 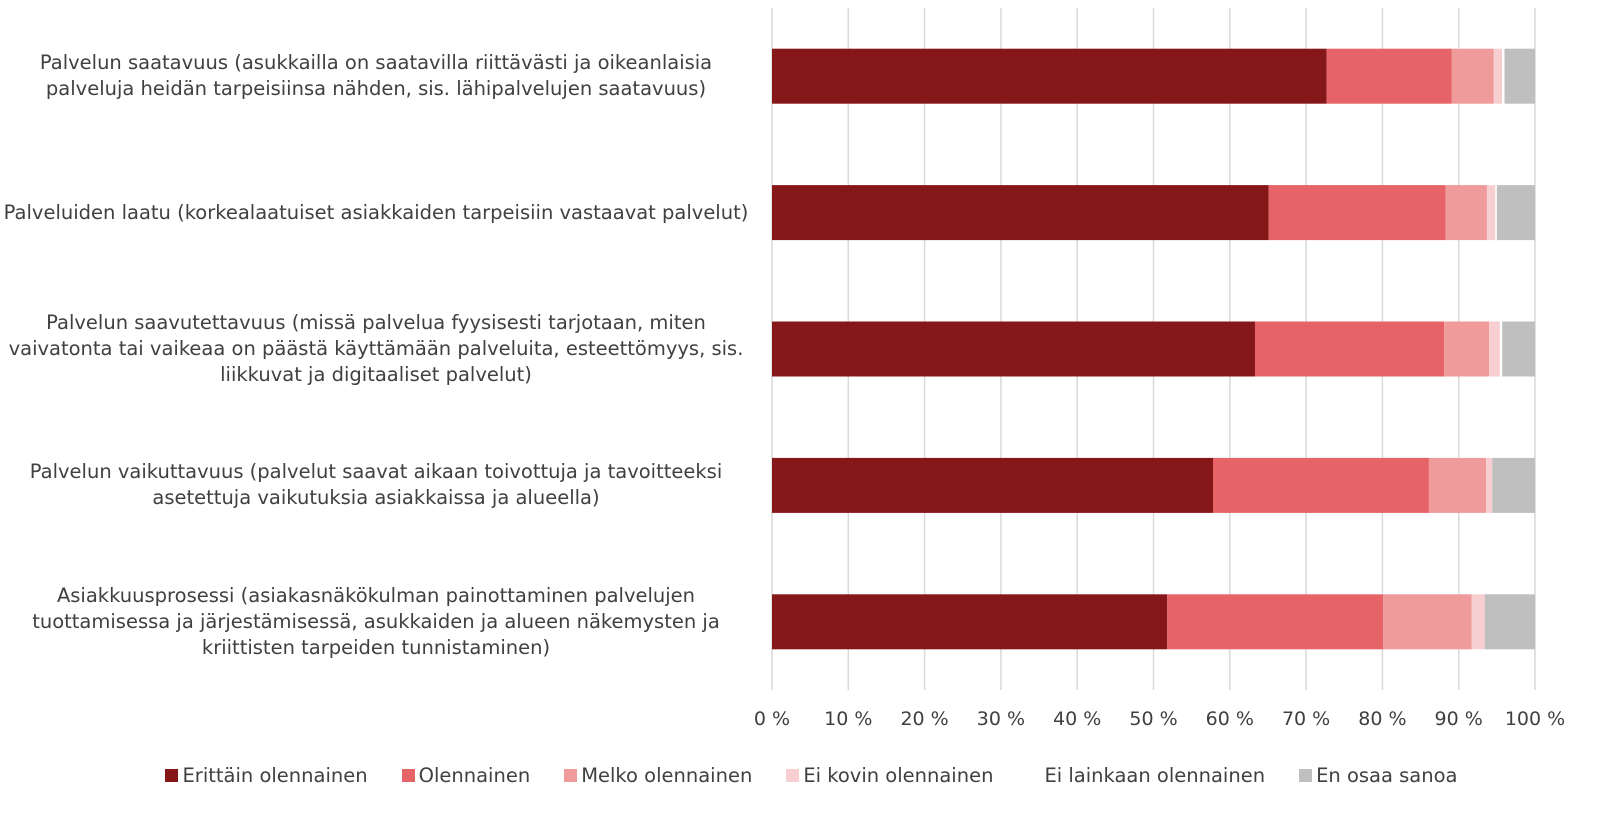 What do you see at coordinates (848, 719) in the screenshot?
I see `x-tick-label: 10 %` at bounding box center [848, 719].